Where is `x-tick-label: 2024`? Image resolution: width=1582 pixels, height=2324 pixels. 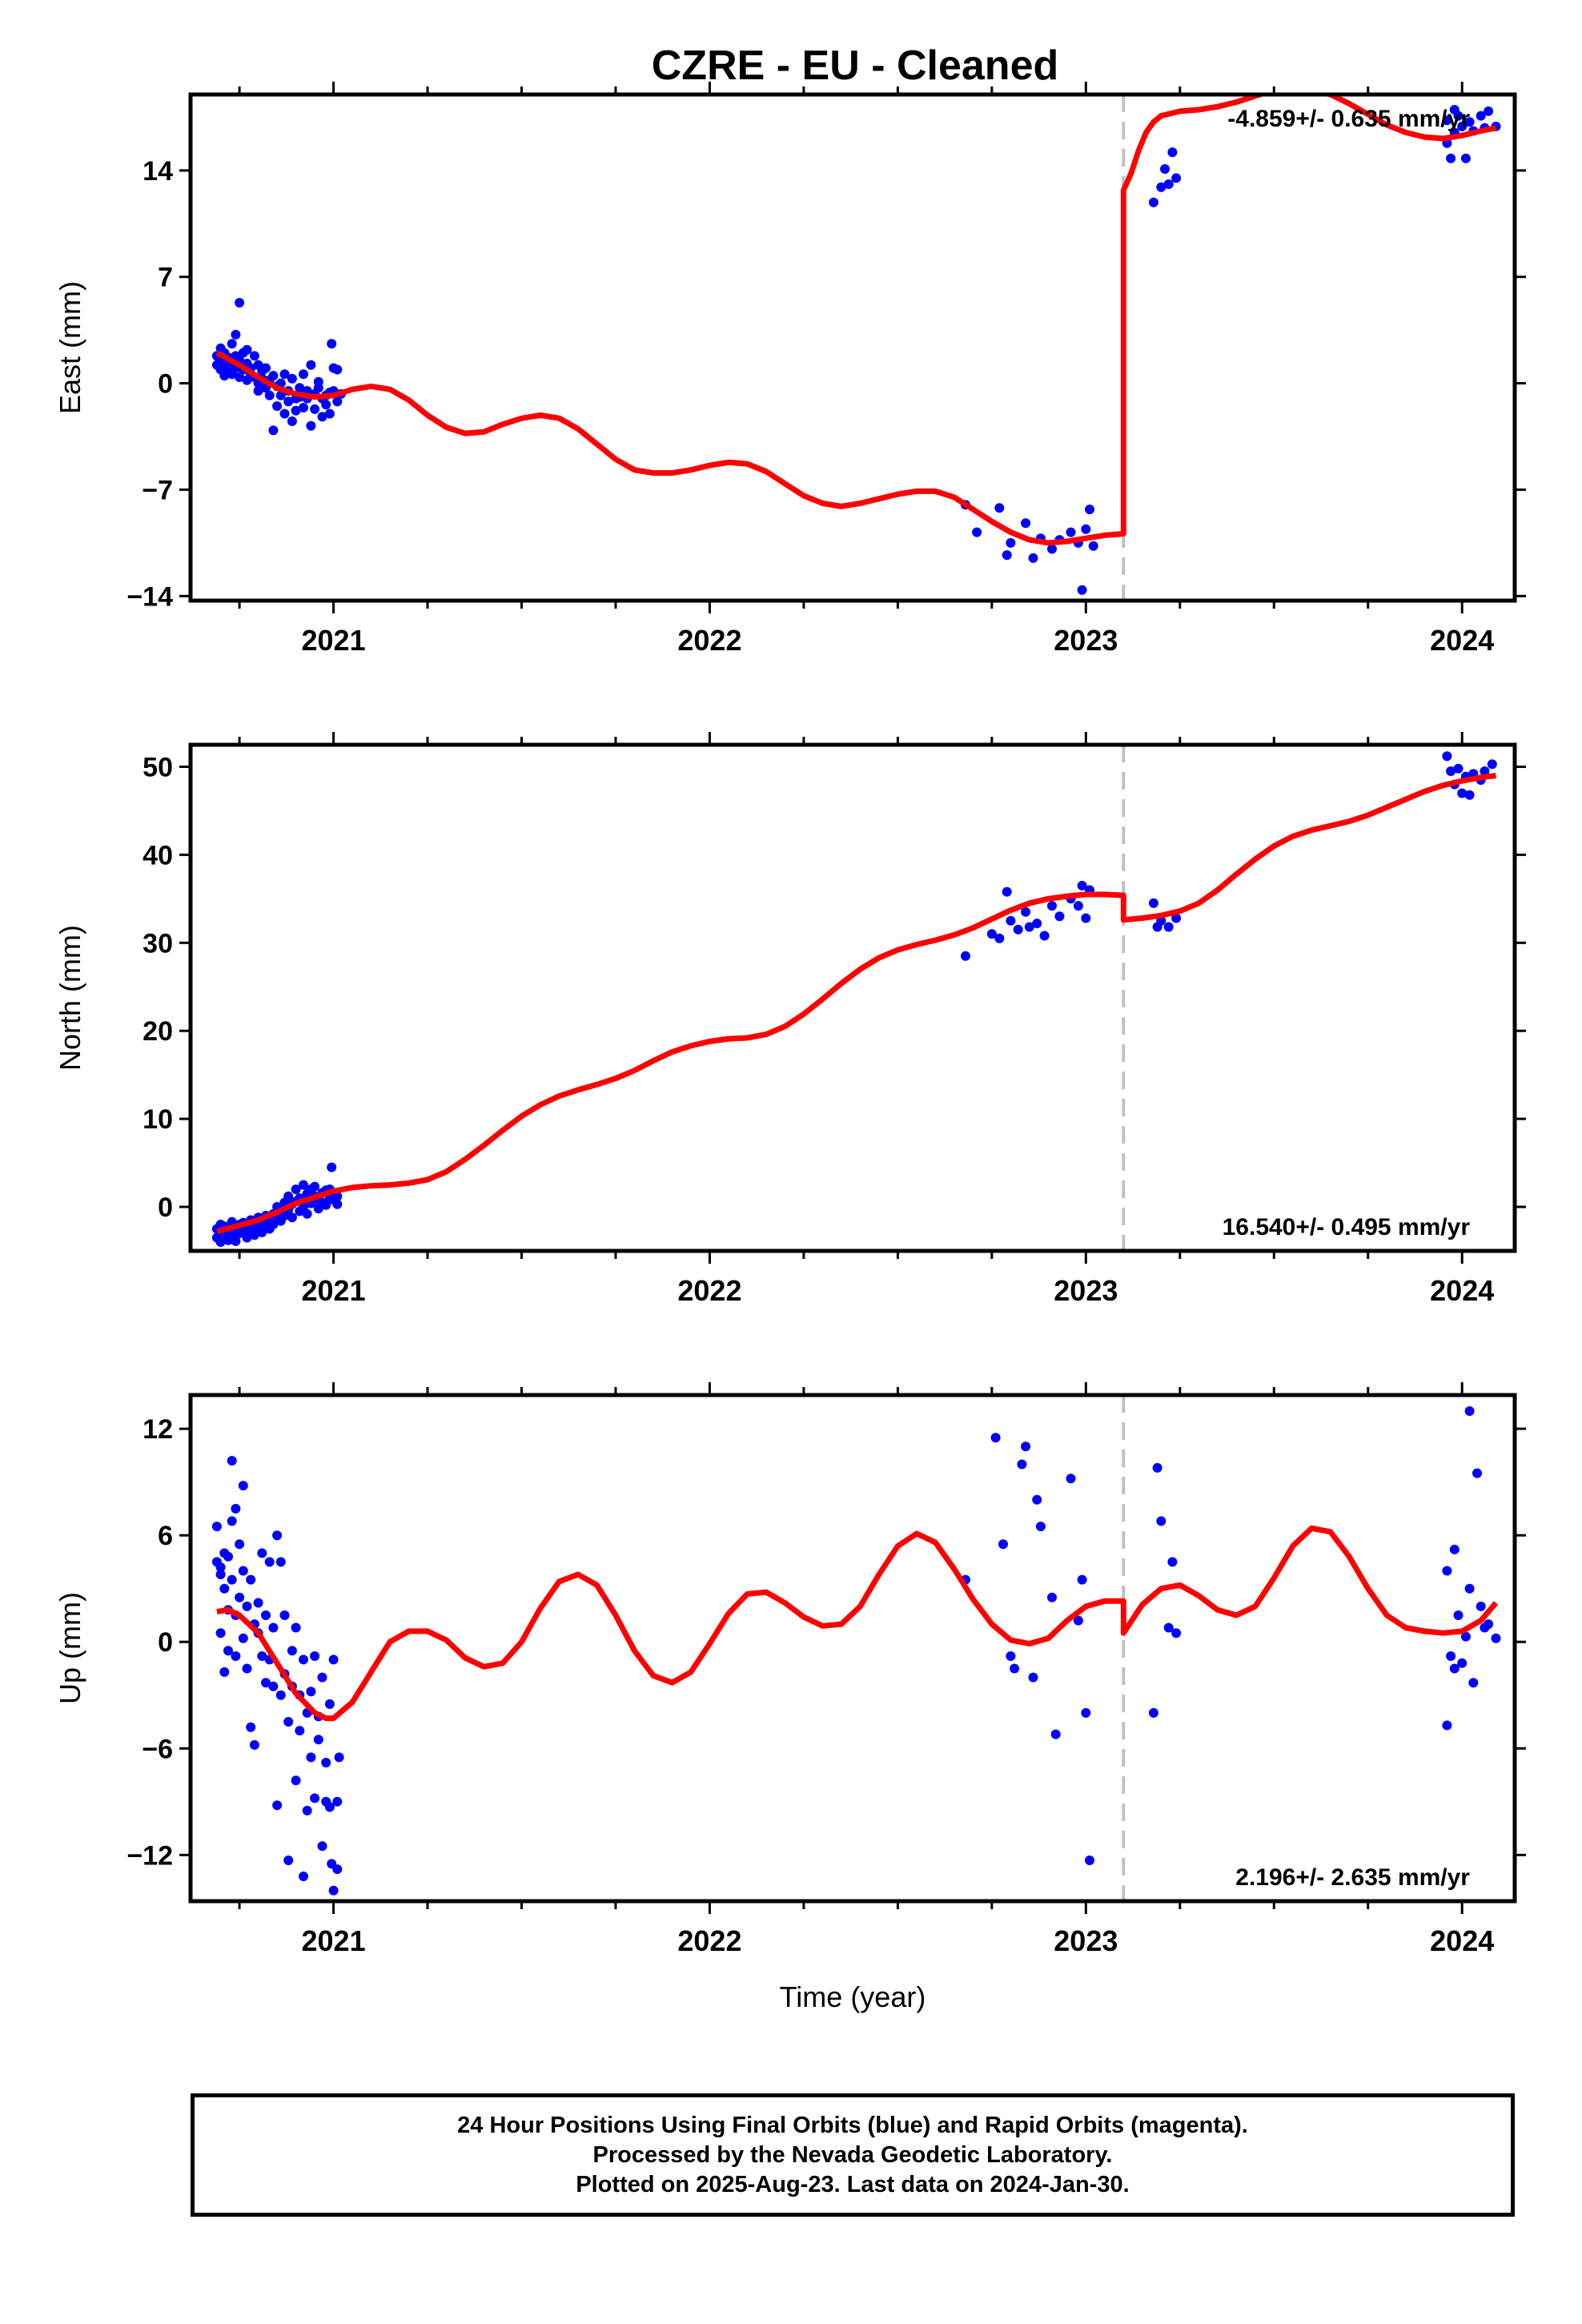
x-tick-label: 2024 is located at coordinates (1462, 1290).